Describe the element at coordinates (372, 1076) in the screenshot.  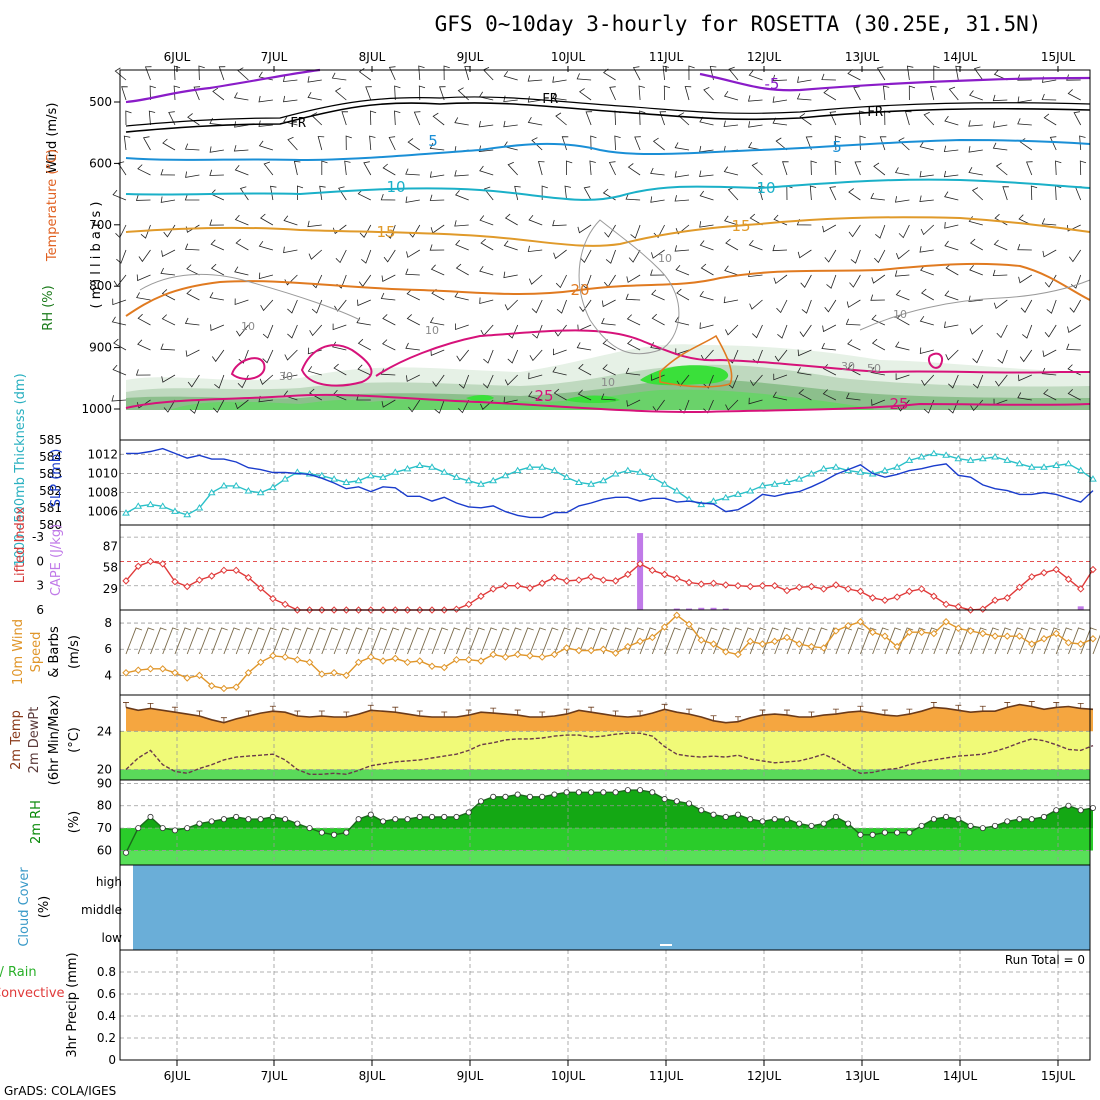
I see `date-label-bottom: 8JUL` at that location.